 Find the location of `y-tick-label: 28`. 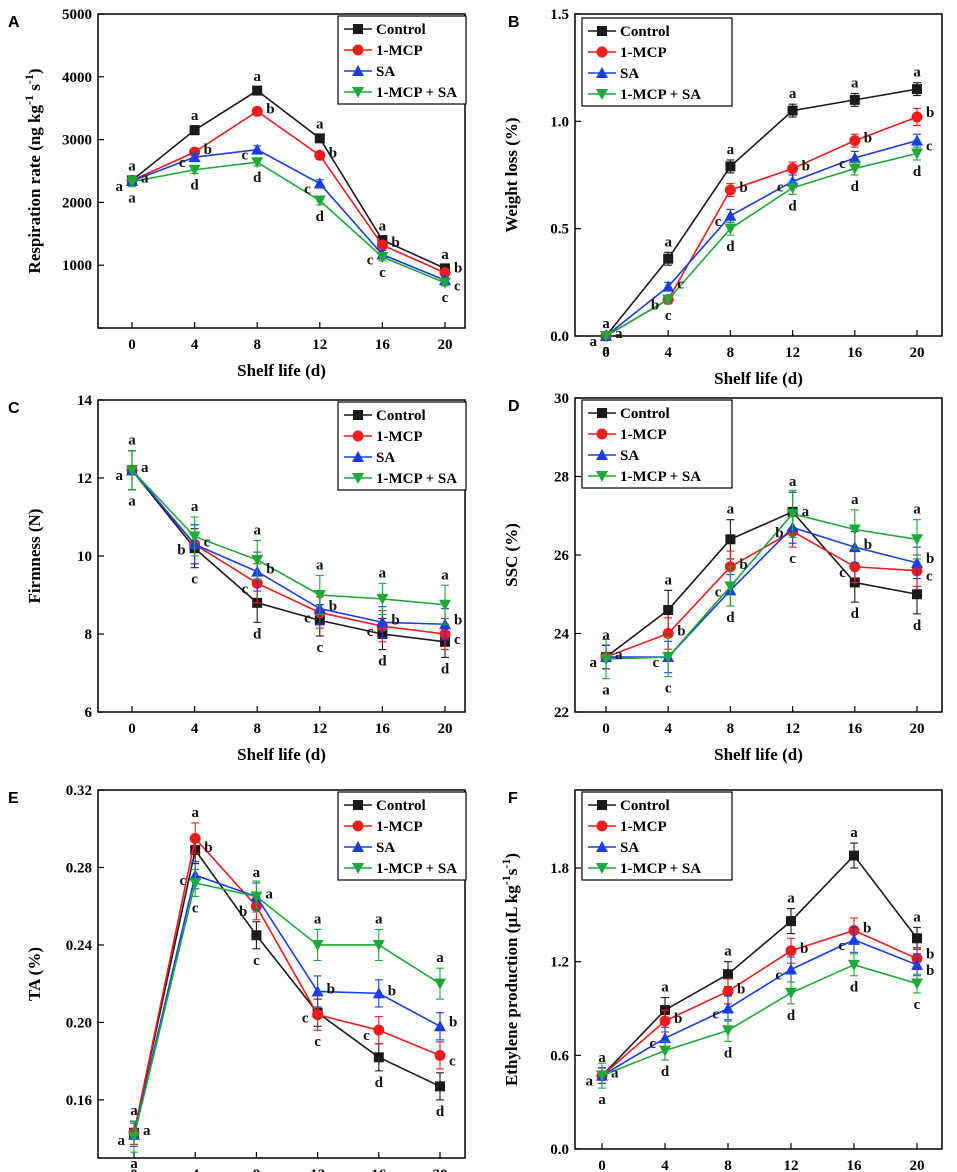

y-tick-label: 28 is located at coordinates (561, 478).